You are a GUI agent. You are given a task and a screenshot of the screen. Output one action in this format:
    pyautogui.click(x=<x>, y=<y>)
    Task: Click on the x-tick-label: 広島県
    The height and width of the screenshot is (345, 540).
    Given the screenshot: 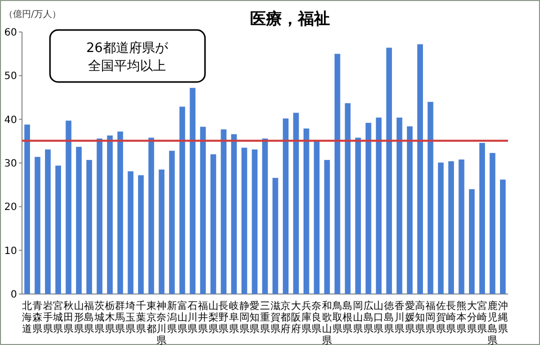 What is the action you would take?
    pyautogui.click(x=368, y=317)
    